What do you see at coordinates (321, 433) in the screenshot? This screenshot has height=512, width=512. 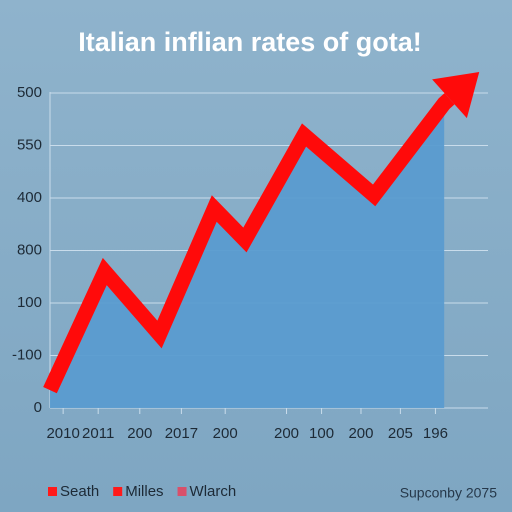 I see `x-tick-label: 100` at bounding box center [321, 433].